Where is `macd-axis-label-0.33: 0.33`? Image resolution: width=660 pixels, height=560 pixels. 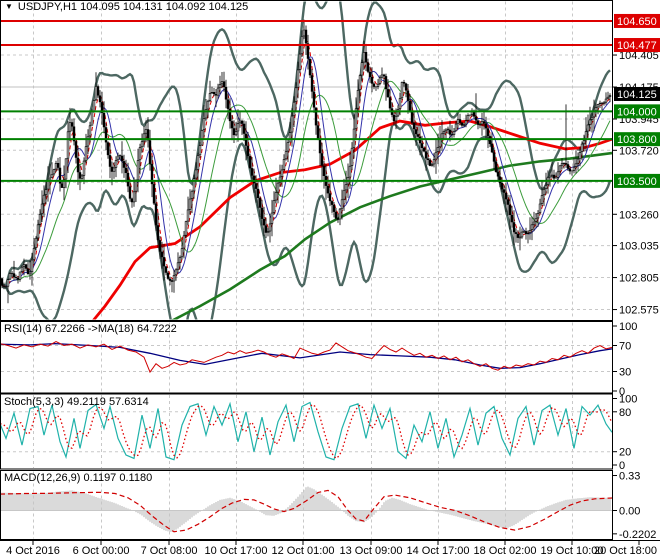
macd-axis-label-0.33: 0.33 is located at coordinates (629, 477).